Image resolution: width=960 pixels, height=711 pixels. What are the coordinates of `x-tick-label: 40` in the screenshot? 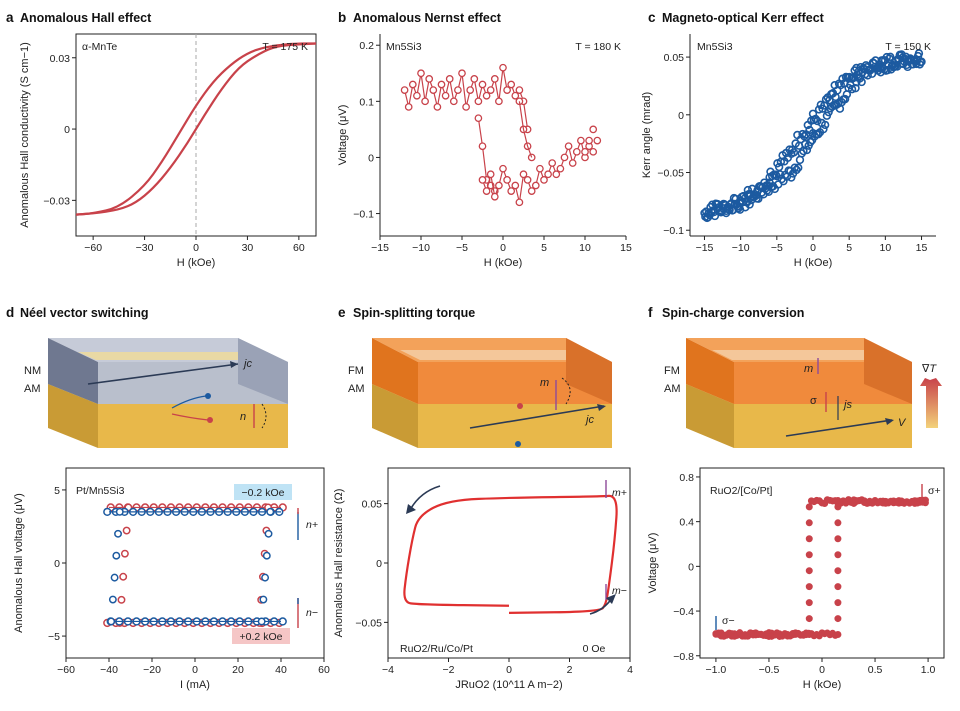 It's located at (281, 670).